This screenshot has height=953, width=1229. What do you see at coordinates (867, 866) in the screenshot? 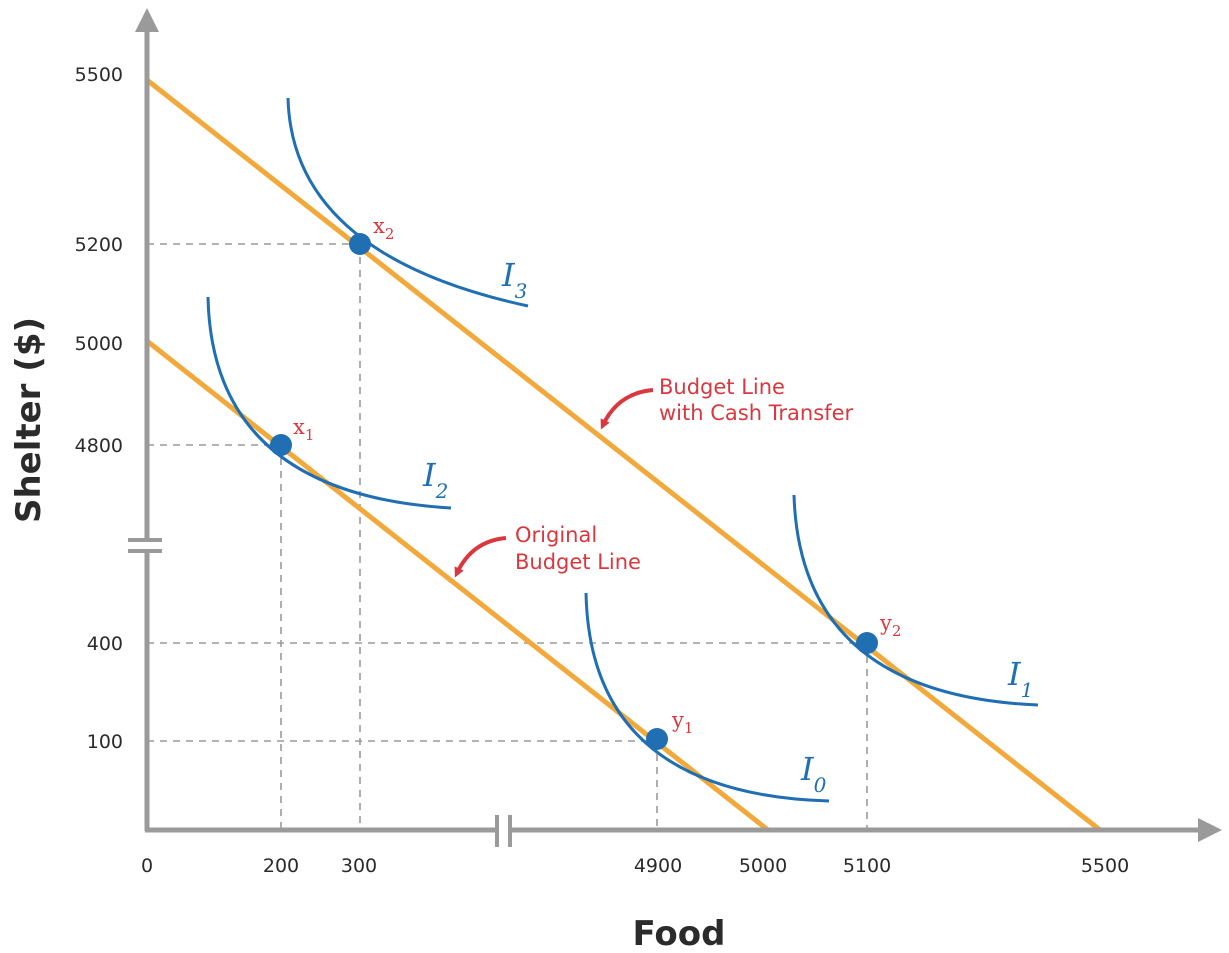
I see `x-tick-5100: 5100` at bounding box center [867, 866].